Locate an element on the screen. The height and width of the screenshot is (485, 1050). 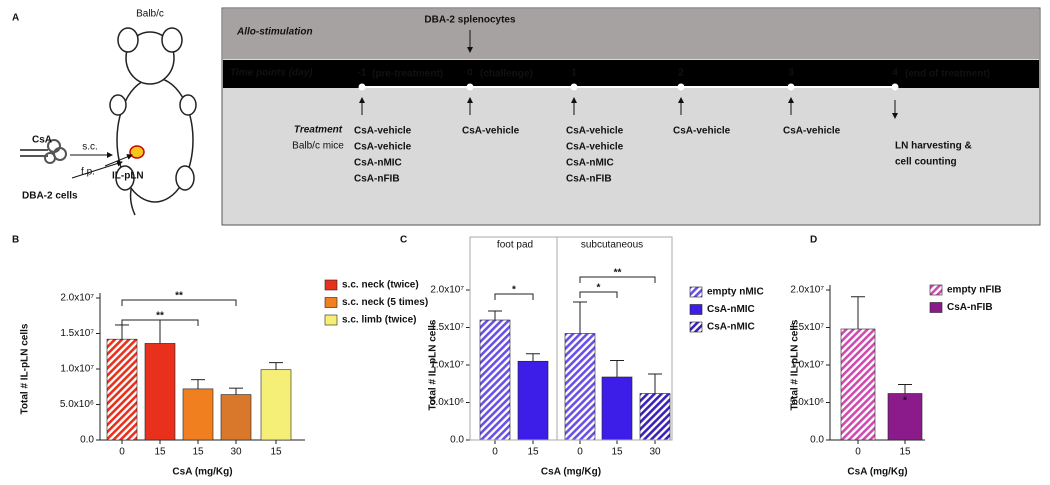
treatment-item: cell counting is located at coordinates (926, 162).